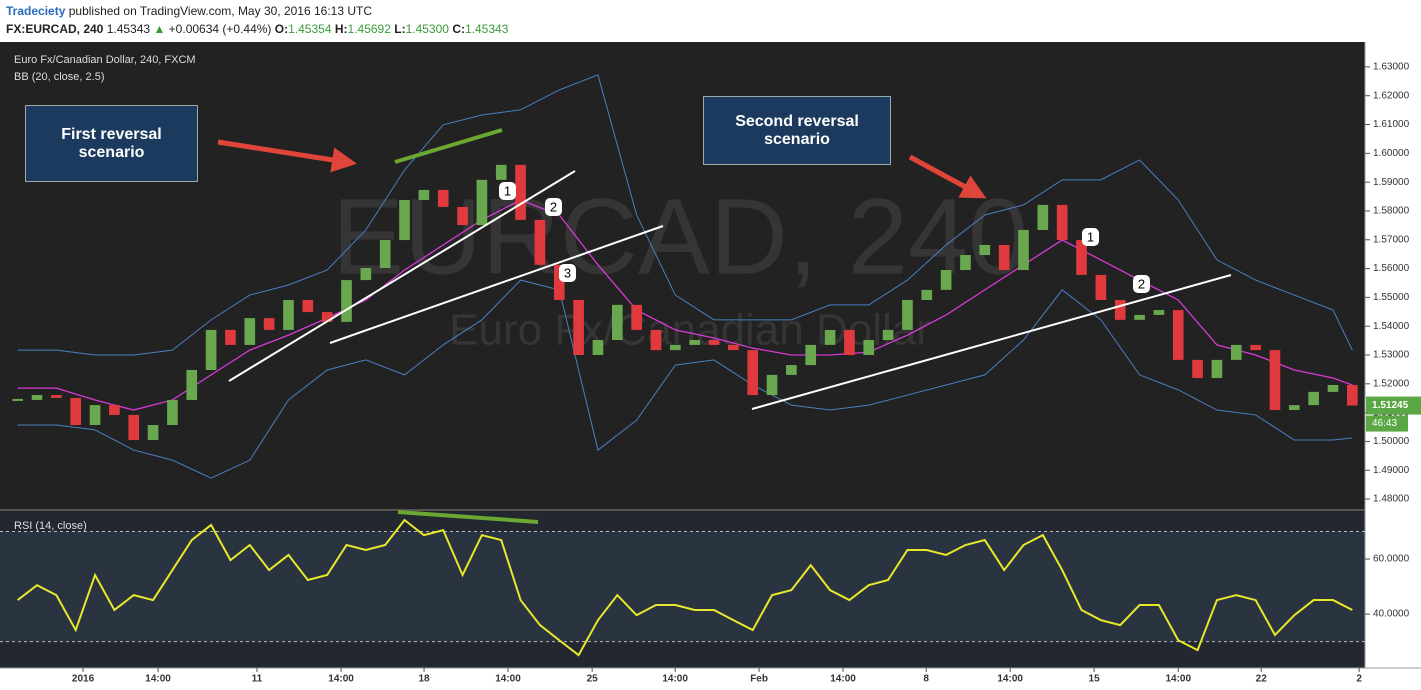 This screenshot has width=1421, height=690. What do you see at coordinates (1384, 423) in the screenshot?
I see `countdown: 46:43` at bounding box center [1384, 423].